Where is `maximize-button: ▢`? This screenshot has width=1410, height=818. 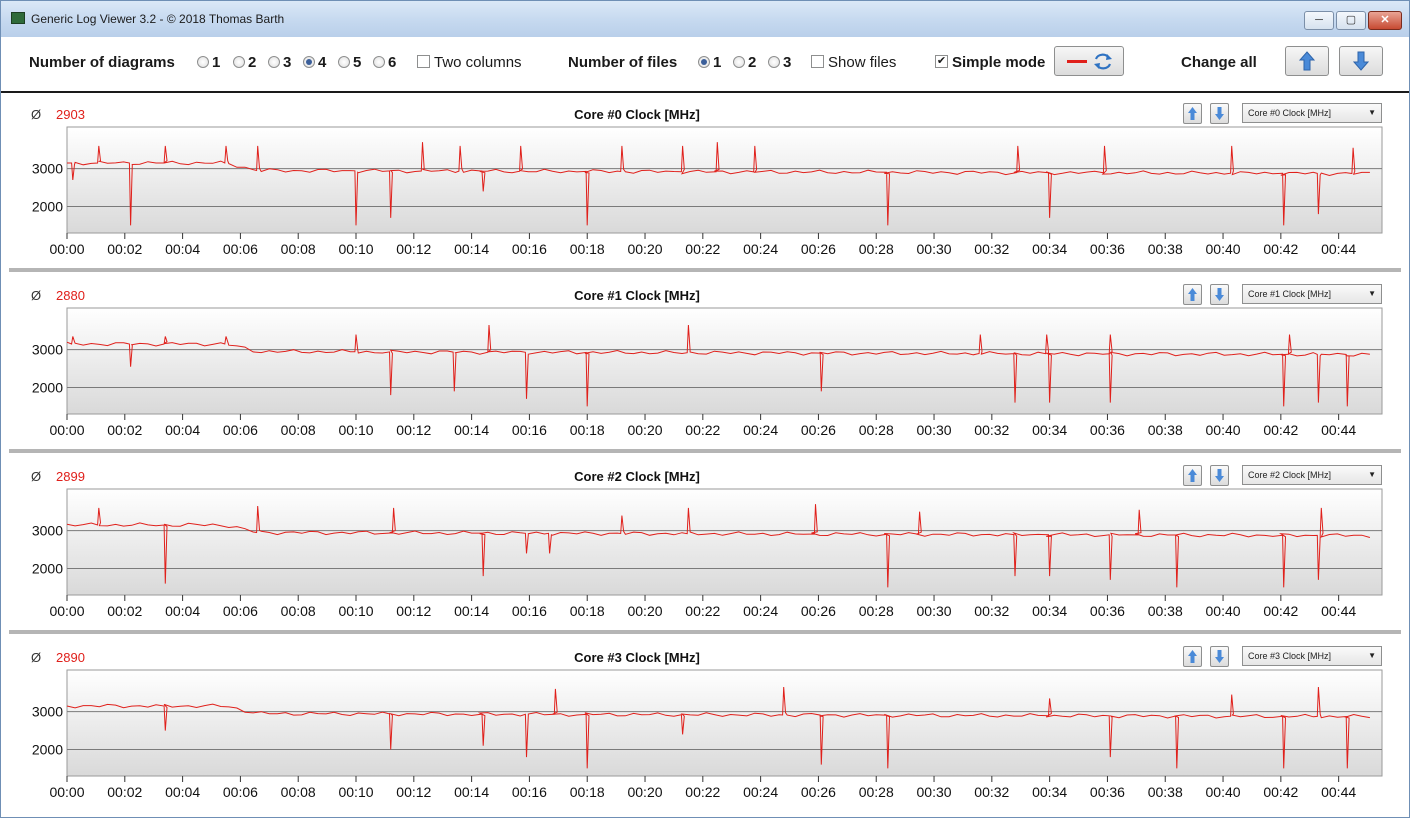 maximize-button: ▢ is located at coordinates (1351, 20).